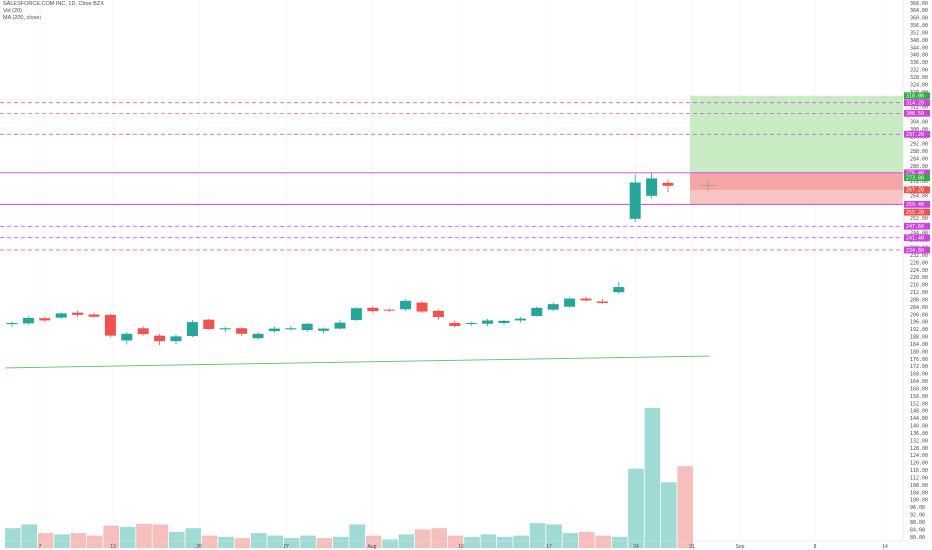 The width and height of the screenshot is (932, 550). What do you see at coordinates (22, 18) in the screenshot?
I see `ma-indicator-label: MA (200, close)` at bounding box center [22, 18].